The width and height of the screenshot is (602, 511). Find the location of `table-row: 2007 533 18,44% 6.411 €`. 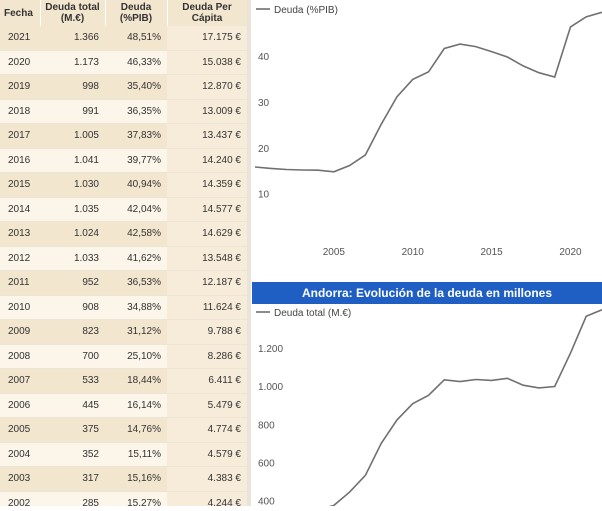

table-row: 2007 533 18,44% 6.411 € is located at coordinates (123, 381).